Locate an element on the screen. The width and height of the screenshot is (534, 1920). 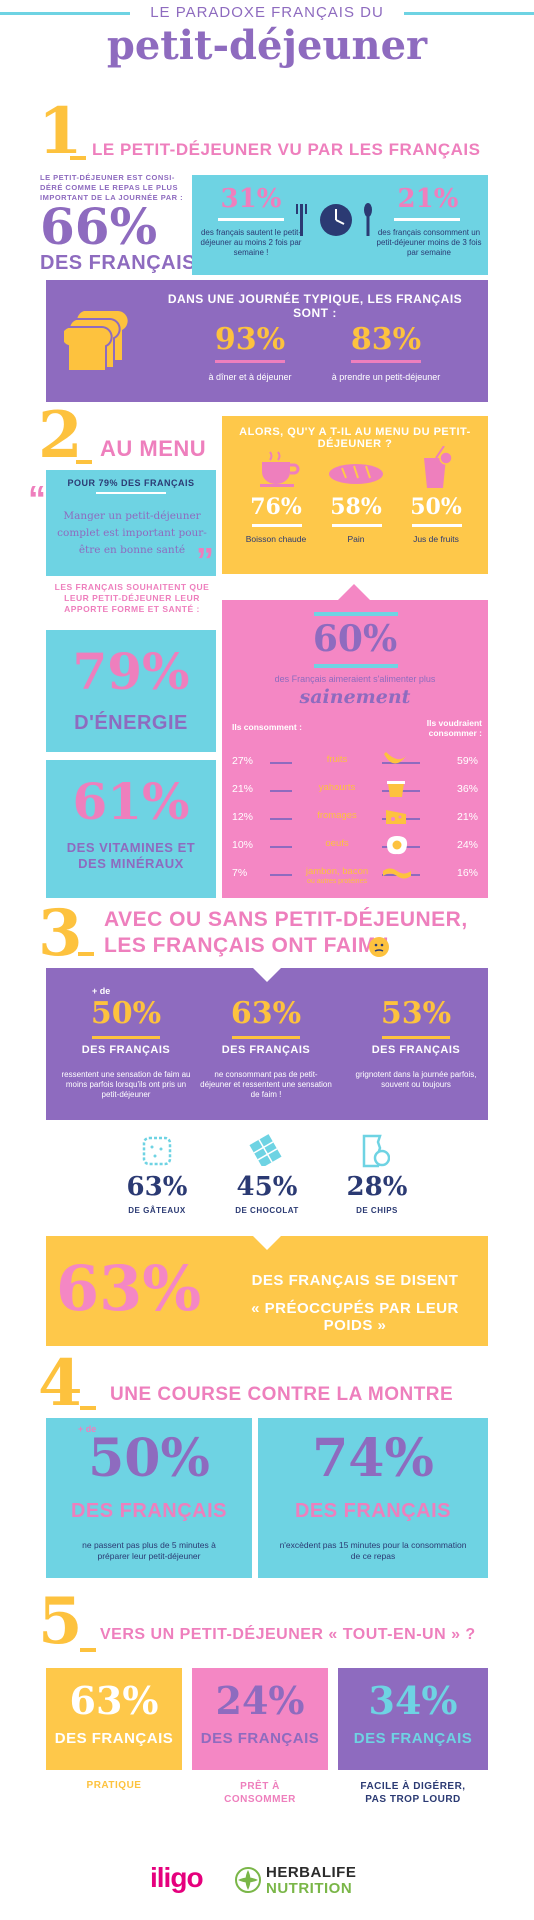
quote-box is located at coordinates (131, 523).